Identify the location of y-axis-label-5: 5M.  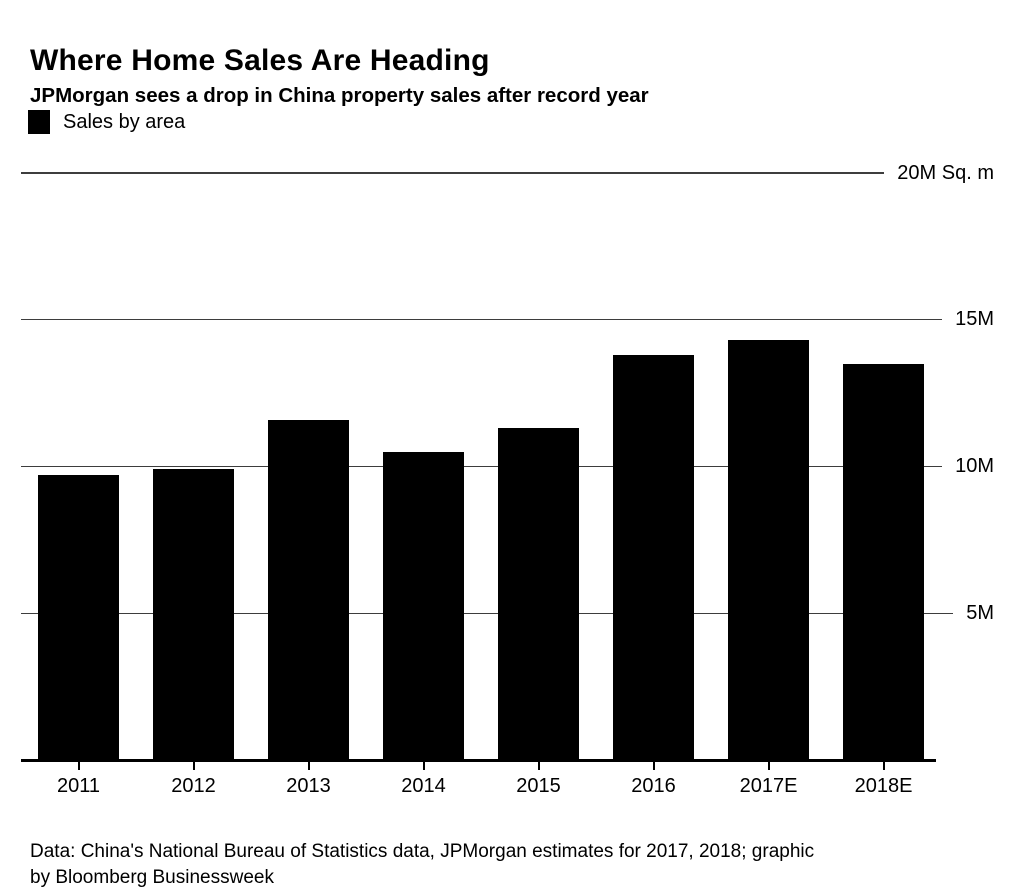
(980, 612).